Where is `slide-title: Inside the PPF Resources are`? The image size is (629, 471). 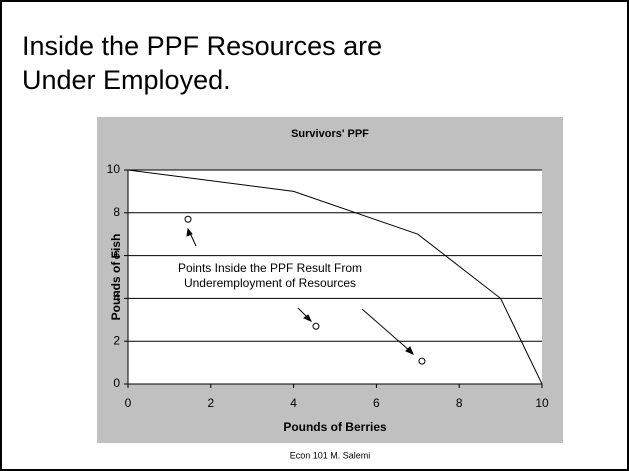
slide-title: Inside the PPF Resources are is located at coordinates (202, 46).